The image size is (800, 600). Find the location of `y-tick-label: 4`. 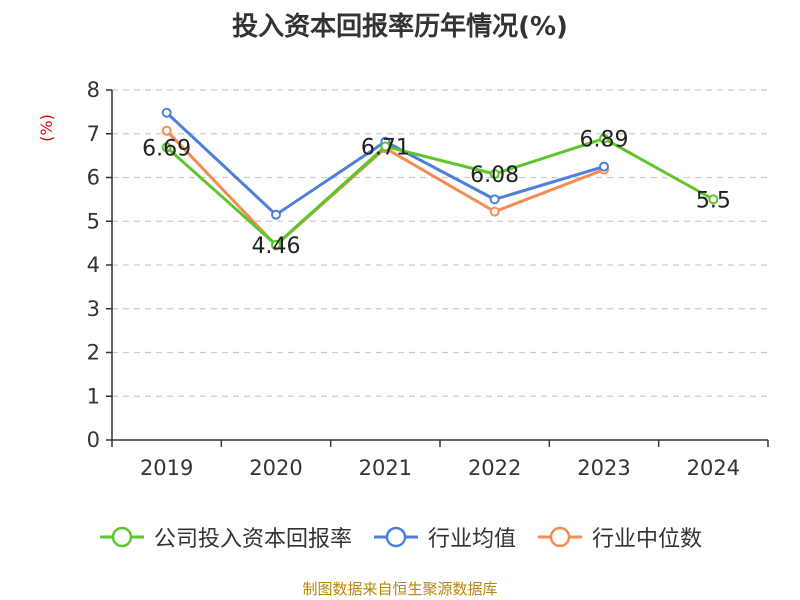

y-tick-label: 4 is located at coordinates (93, 265).